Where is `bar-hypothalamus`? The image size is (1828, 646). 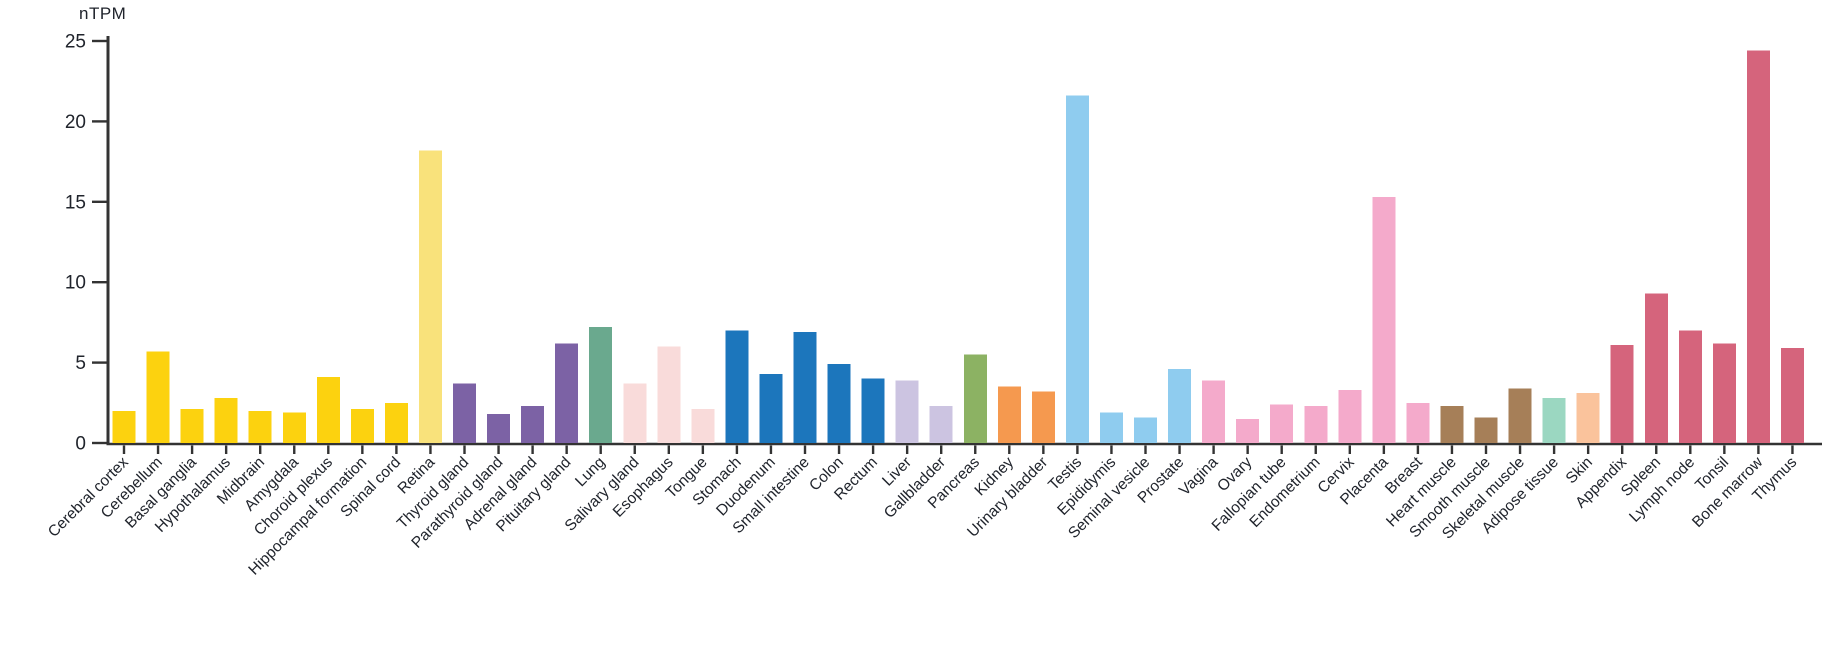
bar-hypothalamus is located at coordinates (226, 420).